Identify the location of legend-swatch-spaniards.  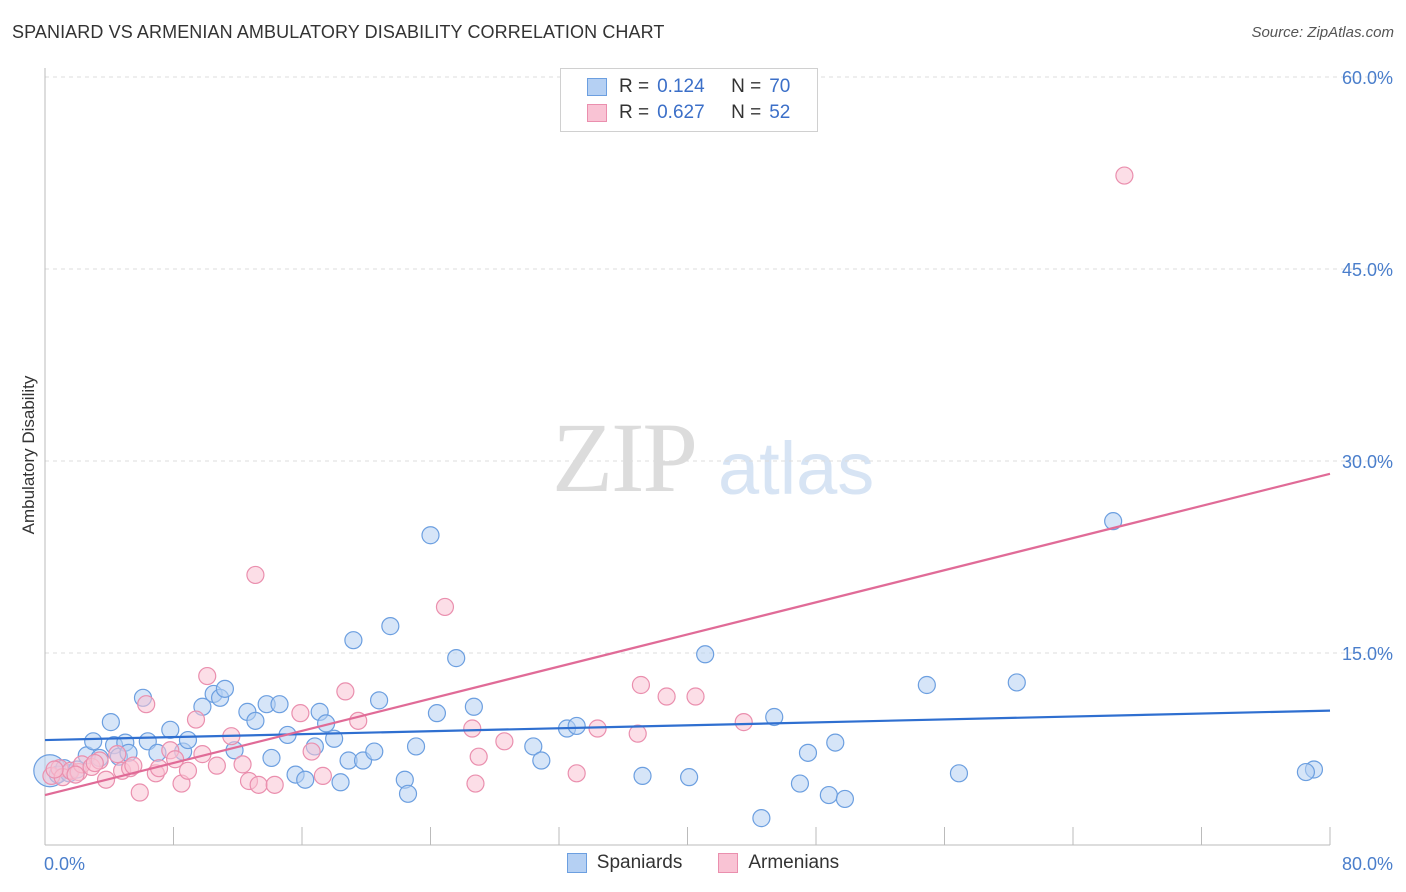
(597, 87).